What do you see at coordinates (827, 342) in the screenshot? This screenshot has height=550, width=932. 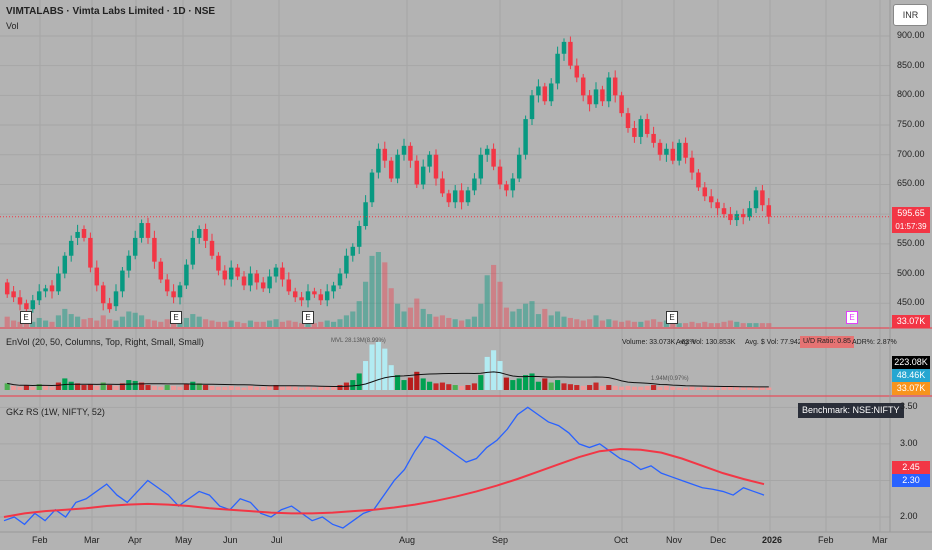 I see `envol-ud-ratio: U/D Ratio: 0.85` at bounding box center [827, 342].